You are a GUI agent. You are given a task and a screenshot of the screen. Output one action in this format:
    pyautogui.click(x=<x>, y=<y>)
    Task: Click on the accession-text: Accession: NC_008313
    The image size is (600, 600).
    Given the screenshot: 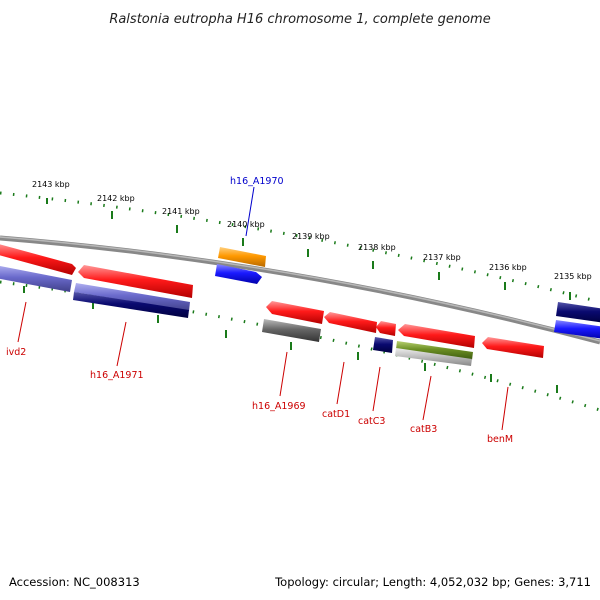 What is the action you would take?
    pyautogui.click(x=74, y=582)
    